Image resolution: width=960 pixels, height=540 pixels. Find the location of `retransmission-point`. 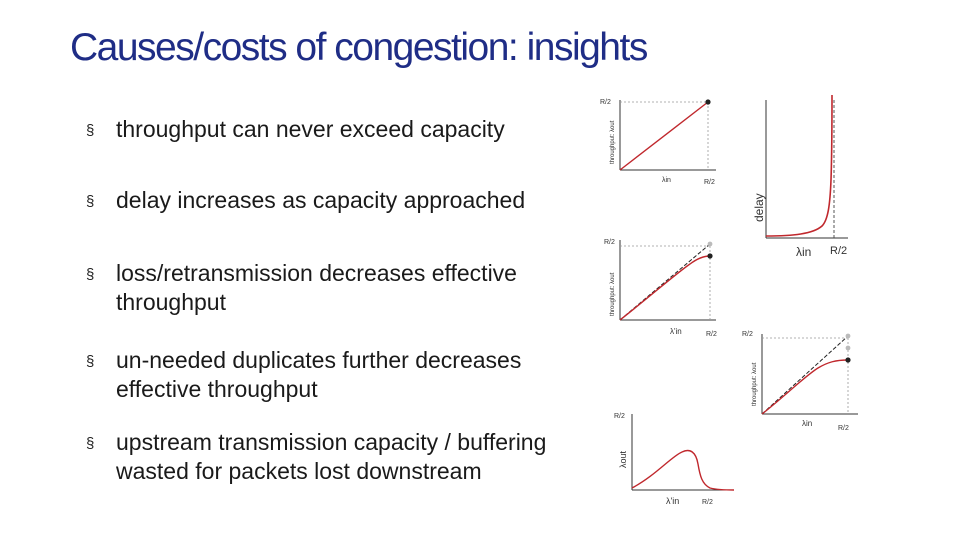

retransmission-point is located at coordinates (848, 348).